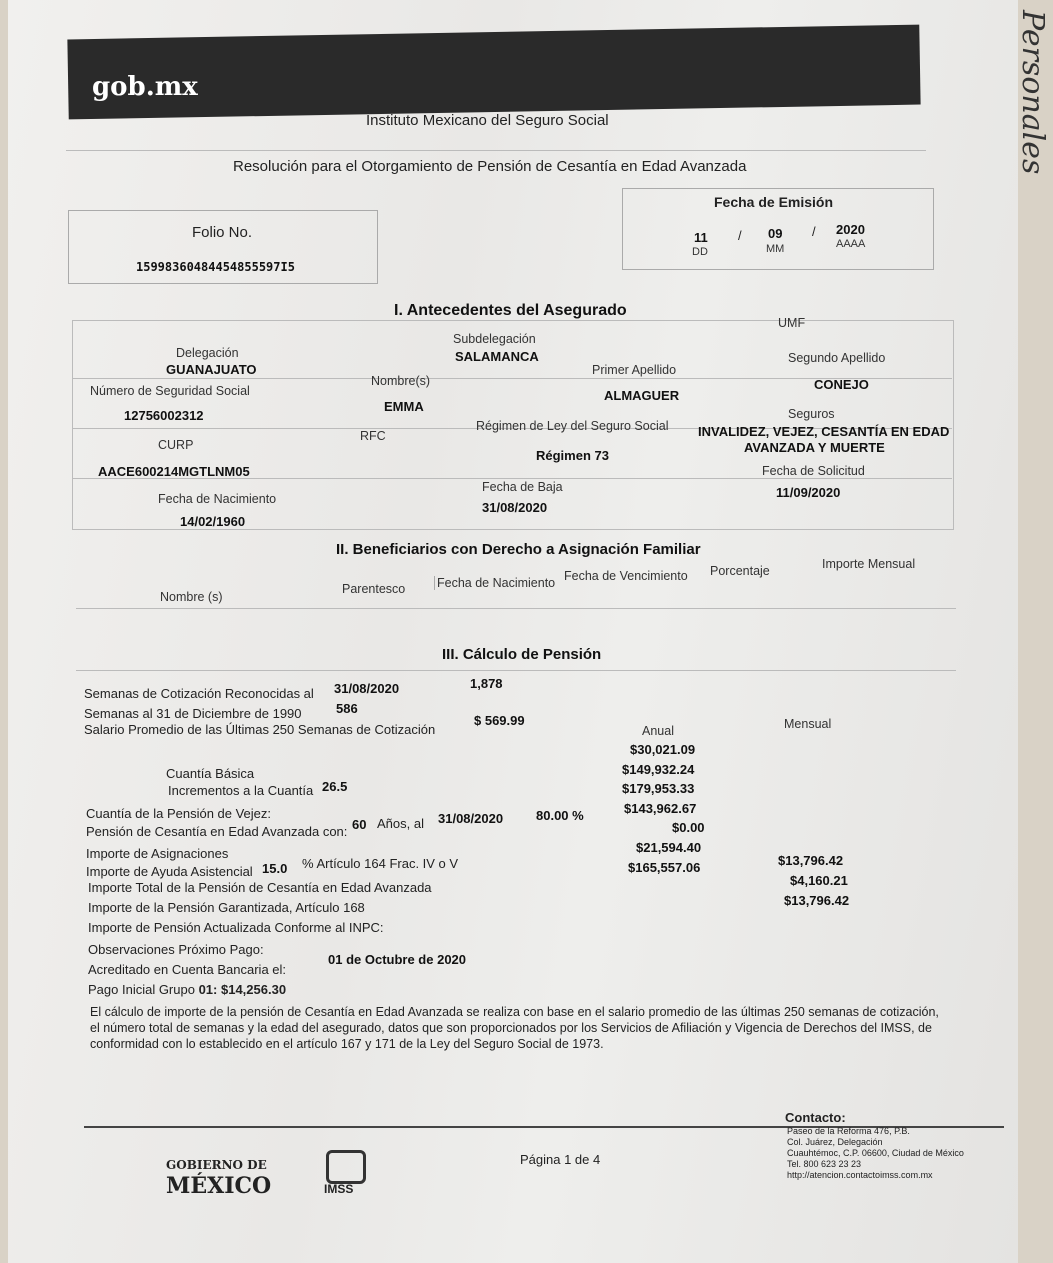  What do you see at coordinates (819, 880) in the screenshot?
I see `mensual-value: $4,160.21` at bounding box center [819, 880].